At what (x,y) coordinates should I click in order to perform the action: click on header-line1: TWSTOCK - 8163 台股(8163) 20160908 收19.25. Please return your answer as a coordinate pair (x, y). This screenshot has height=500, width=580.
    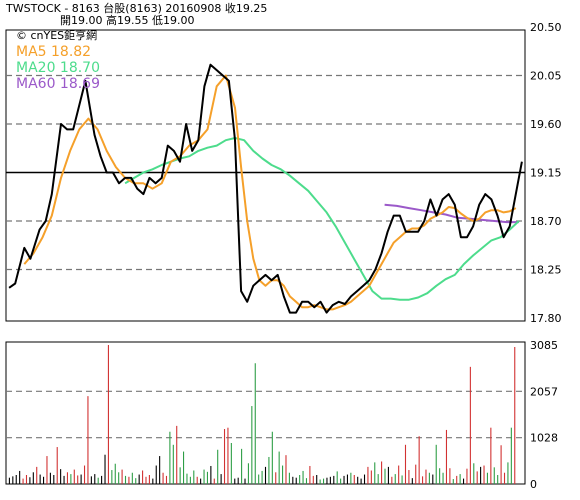
    Looking at the image, I should click on (136, 8).